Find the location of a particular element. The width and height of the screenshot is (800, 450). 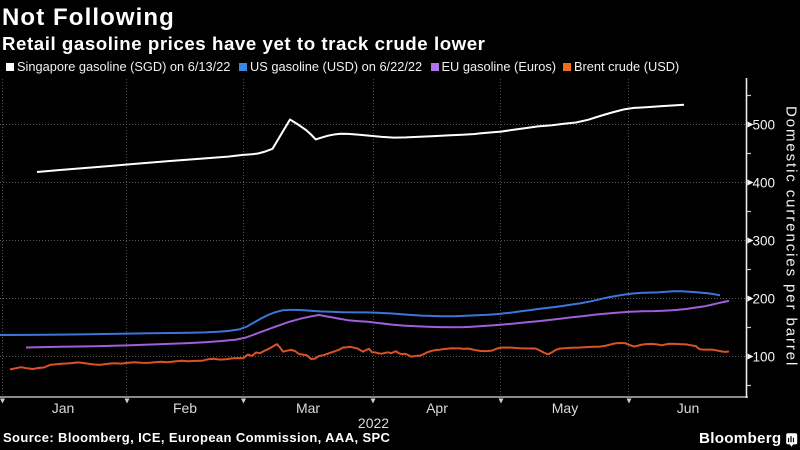

svg-text: 500 is located at coordinates (764, 125).